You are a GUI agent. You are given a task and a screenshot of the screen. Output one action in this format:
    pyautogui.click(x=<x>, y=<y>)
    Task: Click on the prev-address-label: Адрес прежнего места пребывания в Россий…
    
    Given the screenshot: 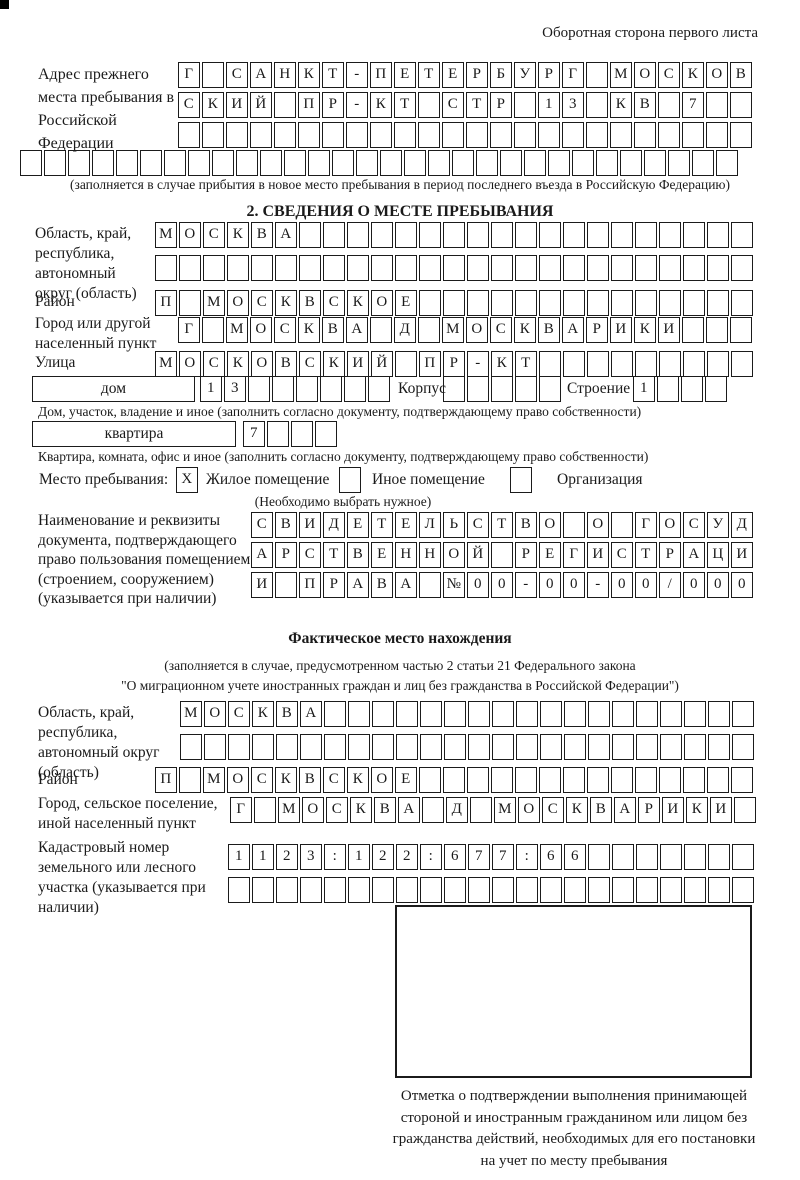 What is the action you would take?
    pyautogui.click(x=106, y=109)
    